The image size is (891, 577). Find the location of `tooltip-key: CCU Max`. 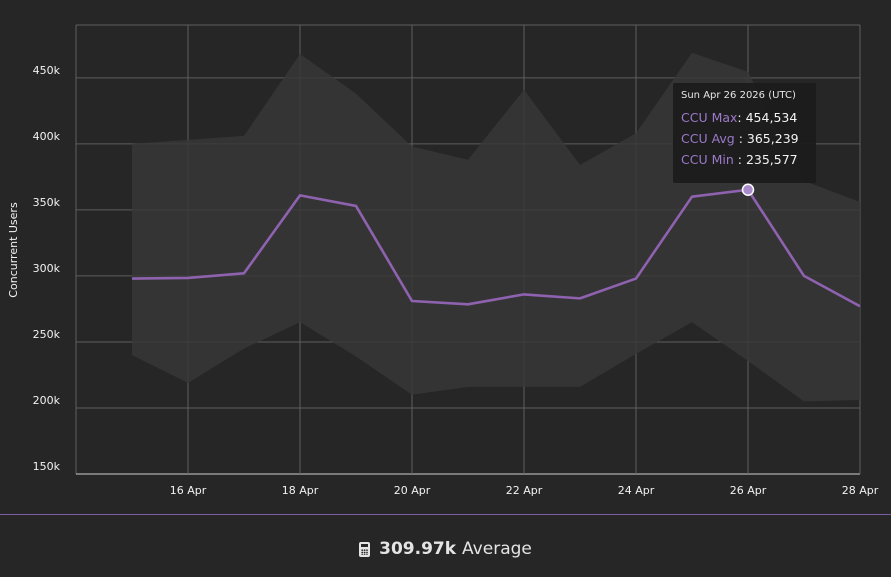

tooltip-key: CCU Max is located at coordinates (709, 117).